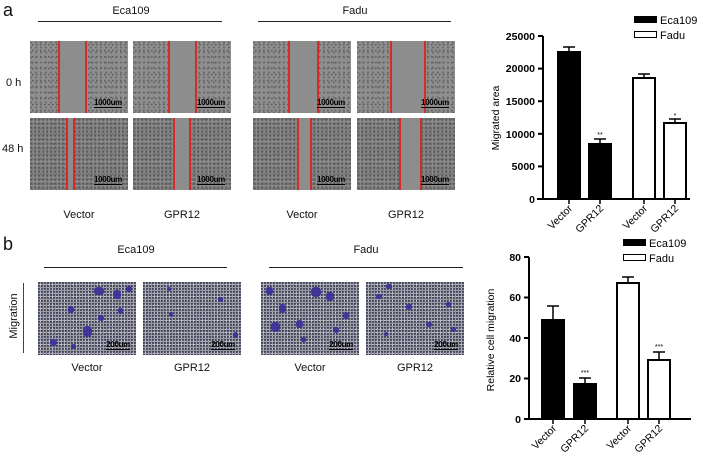  Describe the element at coordinates (182, 77) in the screenshot. I see `wound-image-eca109-gpr12-0h: 1000um` at that location.